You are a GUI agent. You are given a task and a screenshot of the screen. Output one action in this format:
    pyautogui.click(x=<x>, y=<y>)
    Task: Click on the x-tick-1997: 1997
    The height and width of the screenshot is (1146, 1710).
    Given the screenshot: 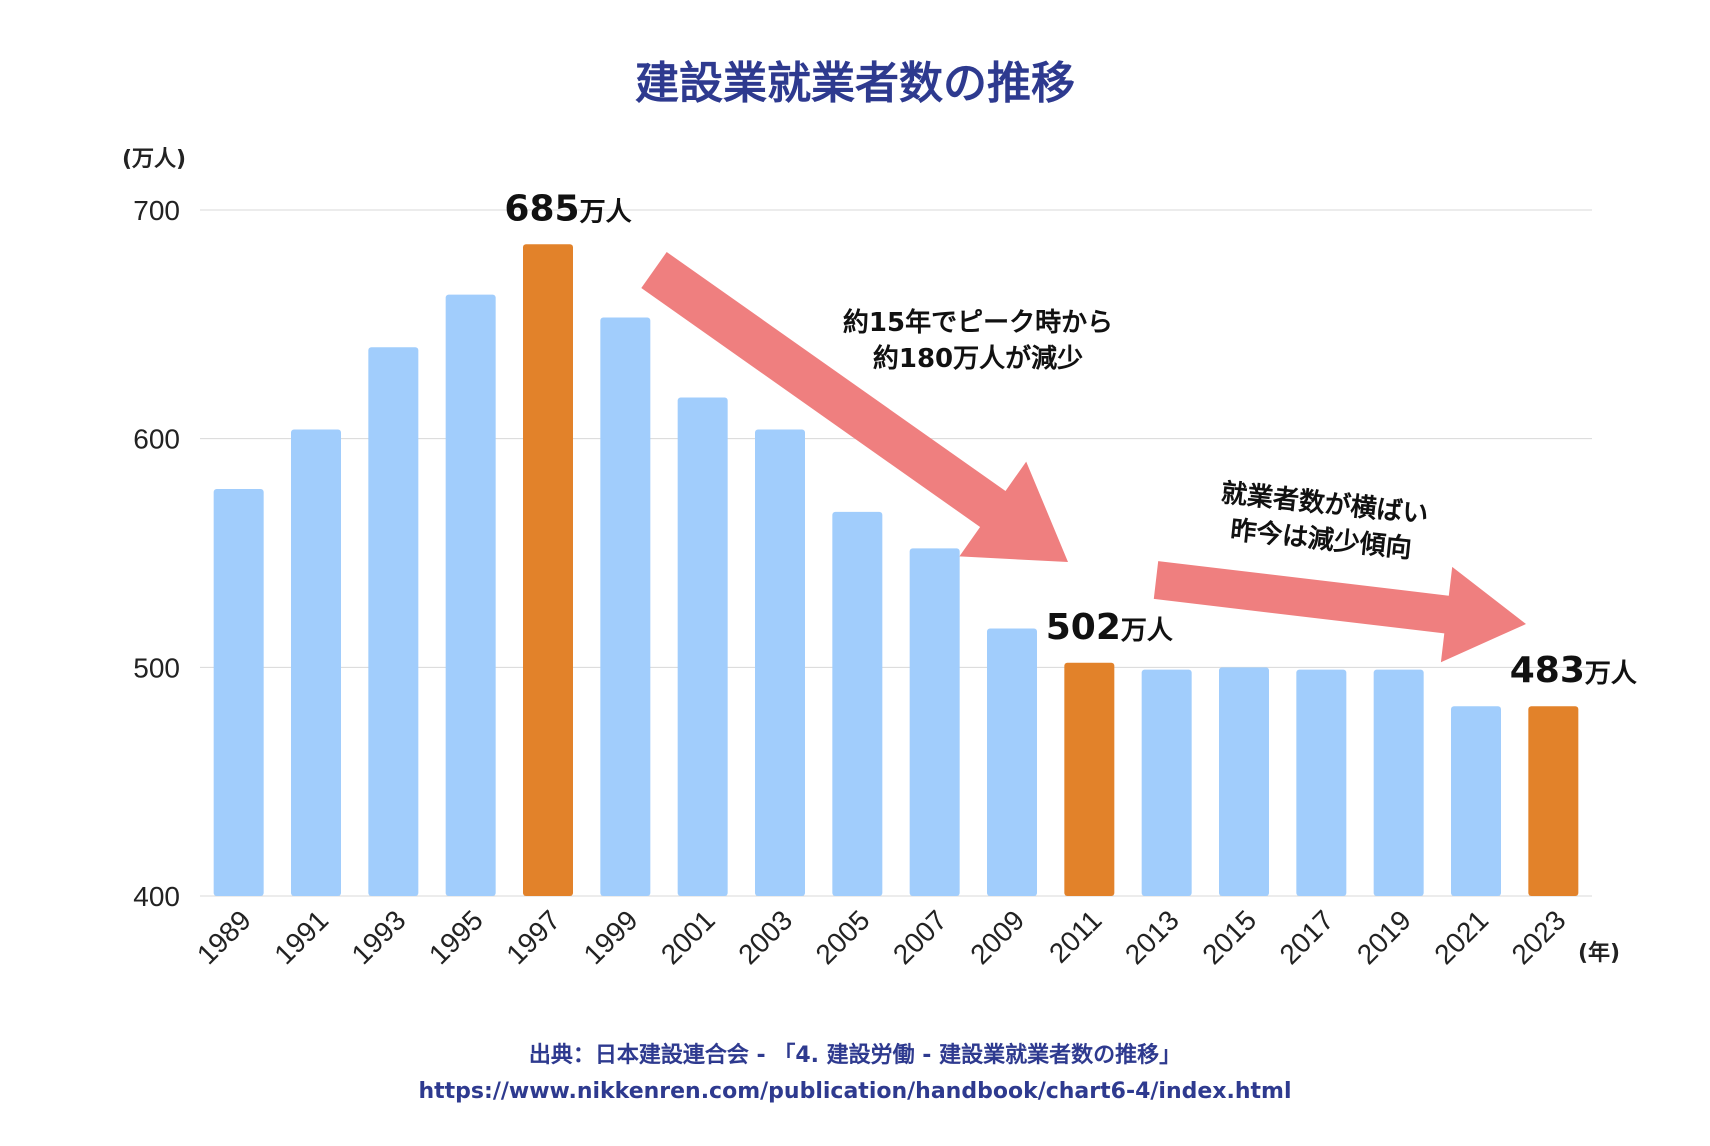 What is the action you would take?
    pyautogui.click(x=533, y=937)
    